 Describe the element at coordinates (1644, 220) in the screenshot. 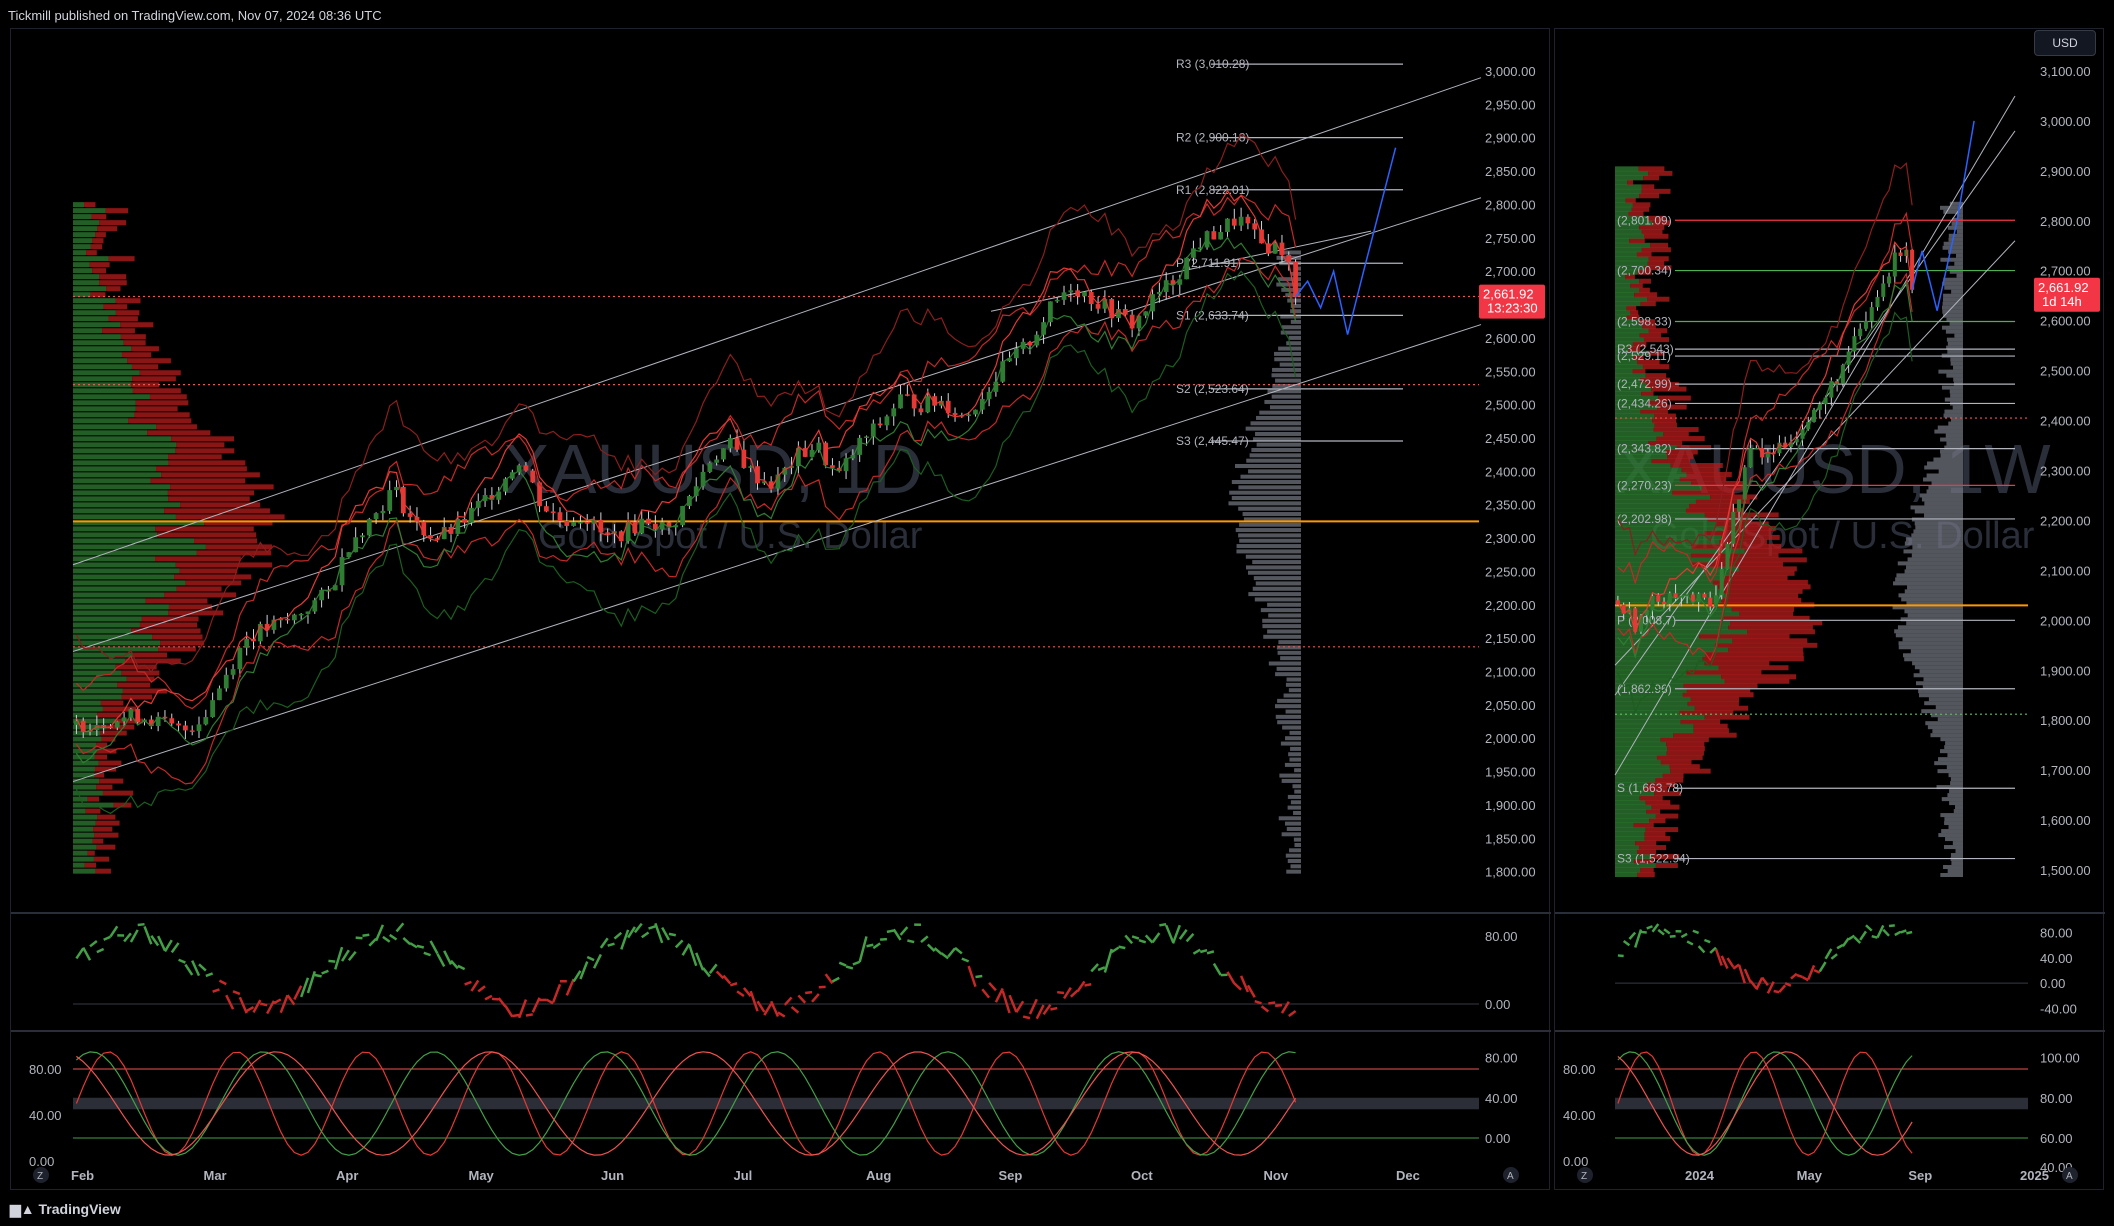

I see `pivot-label: (2,801.09)` at that location.